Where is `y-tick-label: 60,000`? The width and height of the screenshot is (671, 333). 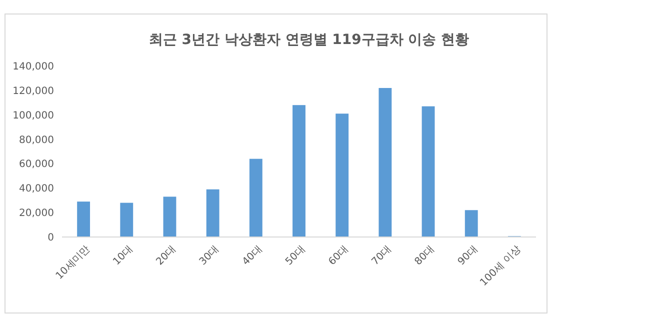
y-tick-label: 60,000 is located at coordinates (36, 164).